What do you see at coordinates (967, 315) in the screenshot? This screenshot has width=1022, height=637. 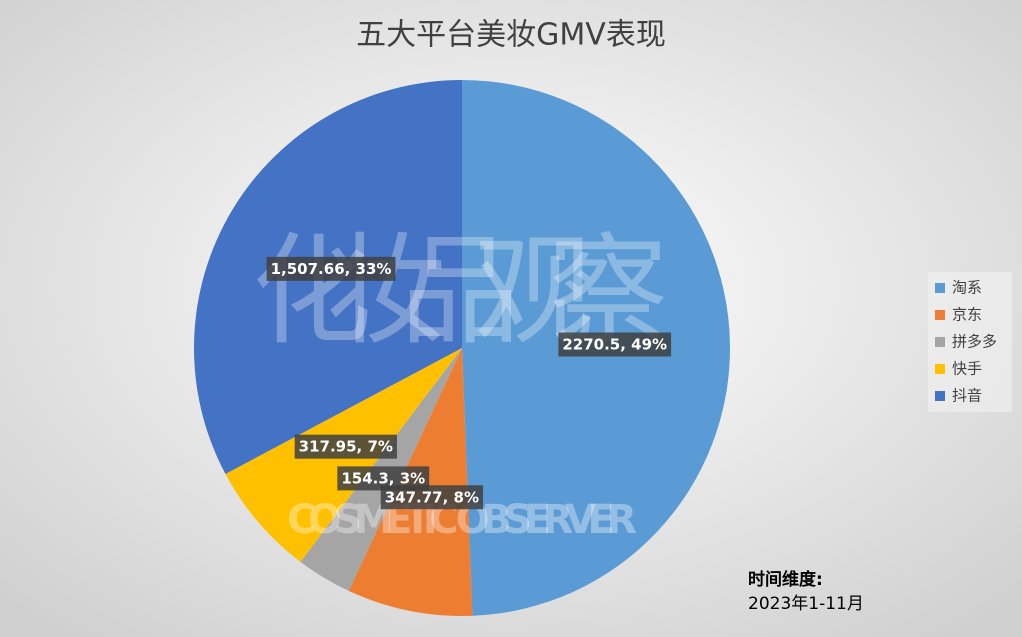 I see `legend-label: 京东` at bounding box center [967, 315].